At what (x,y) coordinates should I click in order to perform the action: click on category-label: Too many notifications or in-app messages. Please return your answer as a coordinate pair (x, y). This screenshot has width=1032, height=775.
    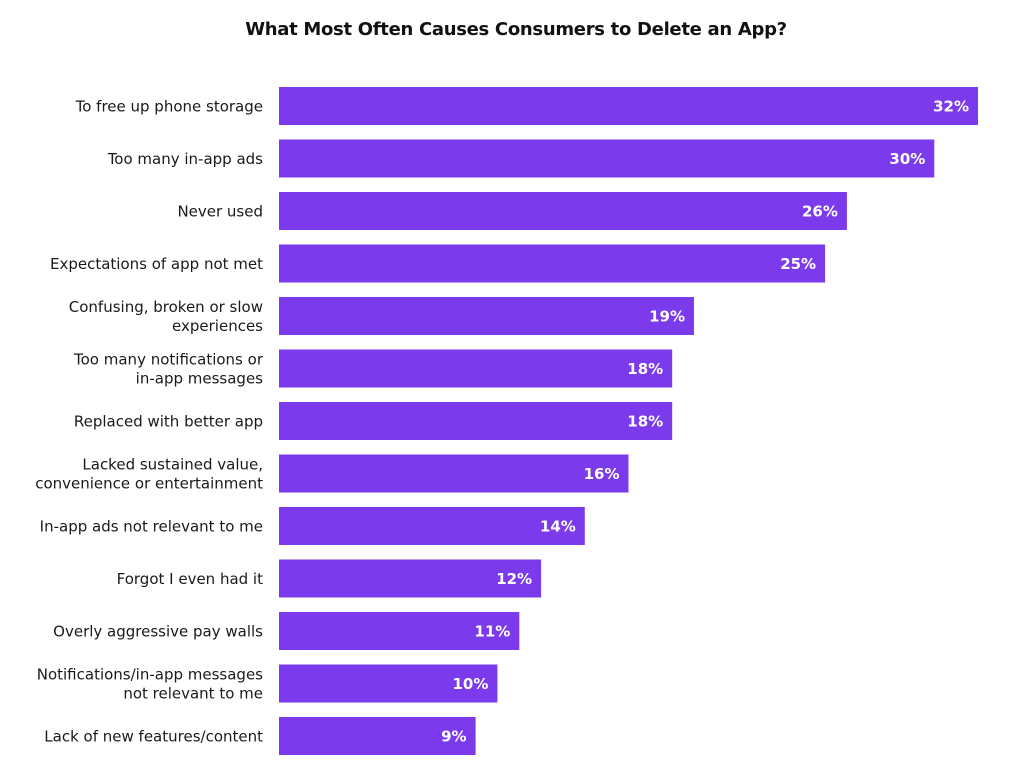
    Looking at the image, I should click on (168, 369).